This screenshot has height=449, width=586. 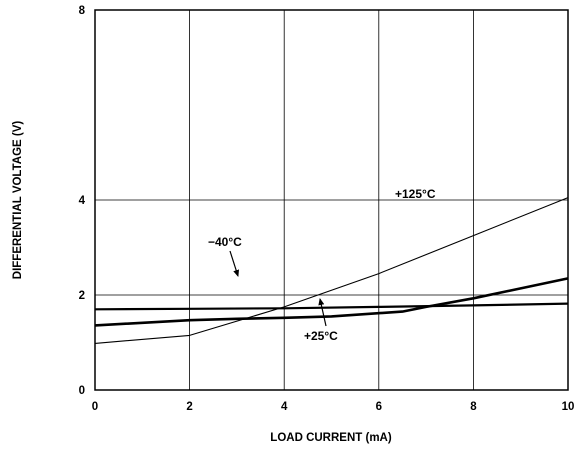 What do you see at coordinates (18, 200) in the screenshot?
I see `y-axis-title: DIFFERENTIAL VOLTAGE (V)` at bounding box center [18, 200].